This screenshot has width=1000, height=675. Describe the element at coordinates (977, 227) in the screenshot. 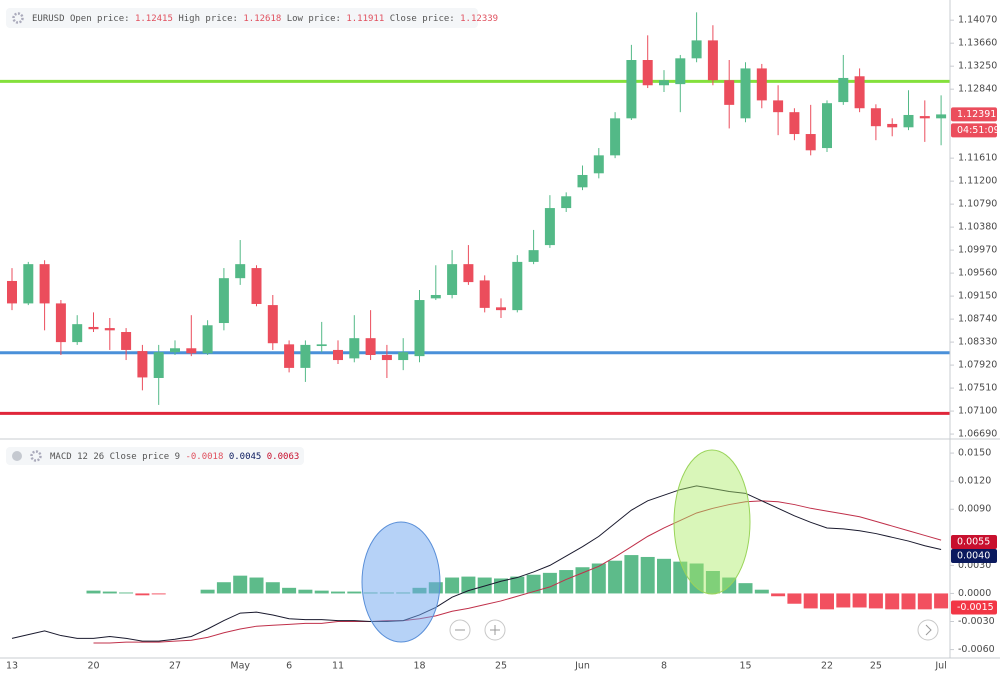

I see `y-tick-label: 1.10380` at that location.